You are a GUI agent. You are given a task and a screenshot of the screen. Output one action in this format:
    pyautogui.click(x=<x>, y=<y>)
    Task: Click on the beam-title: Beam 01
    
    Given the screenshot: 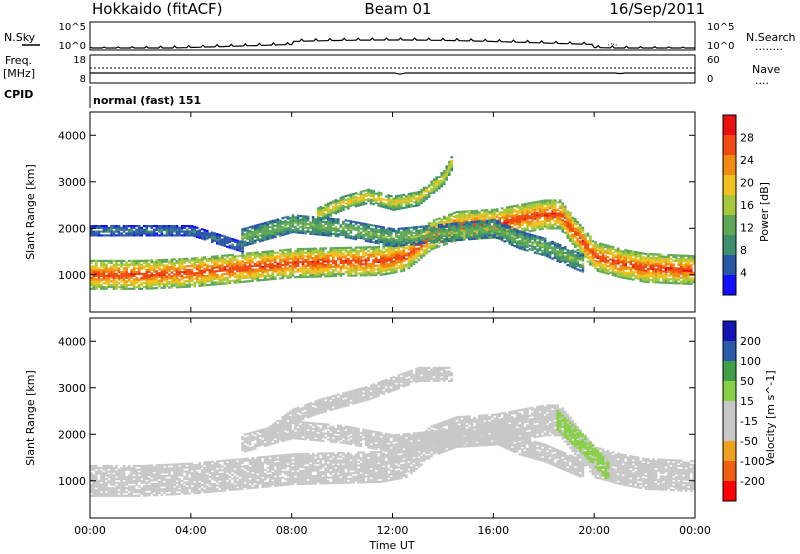 What is the action you would take?
    pyautogui.click(x=397, y=9)
    